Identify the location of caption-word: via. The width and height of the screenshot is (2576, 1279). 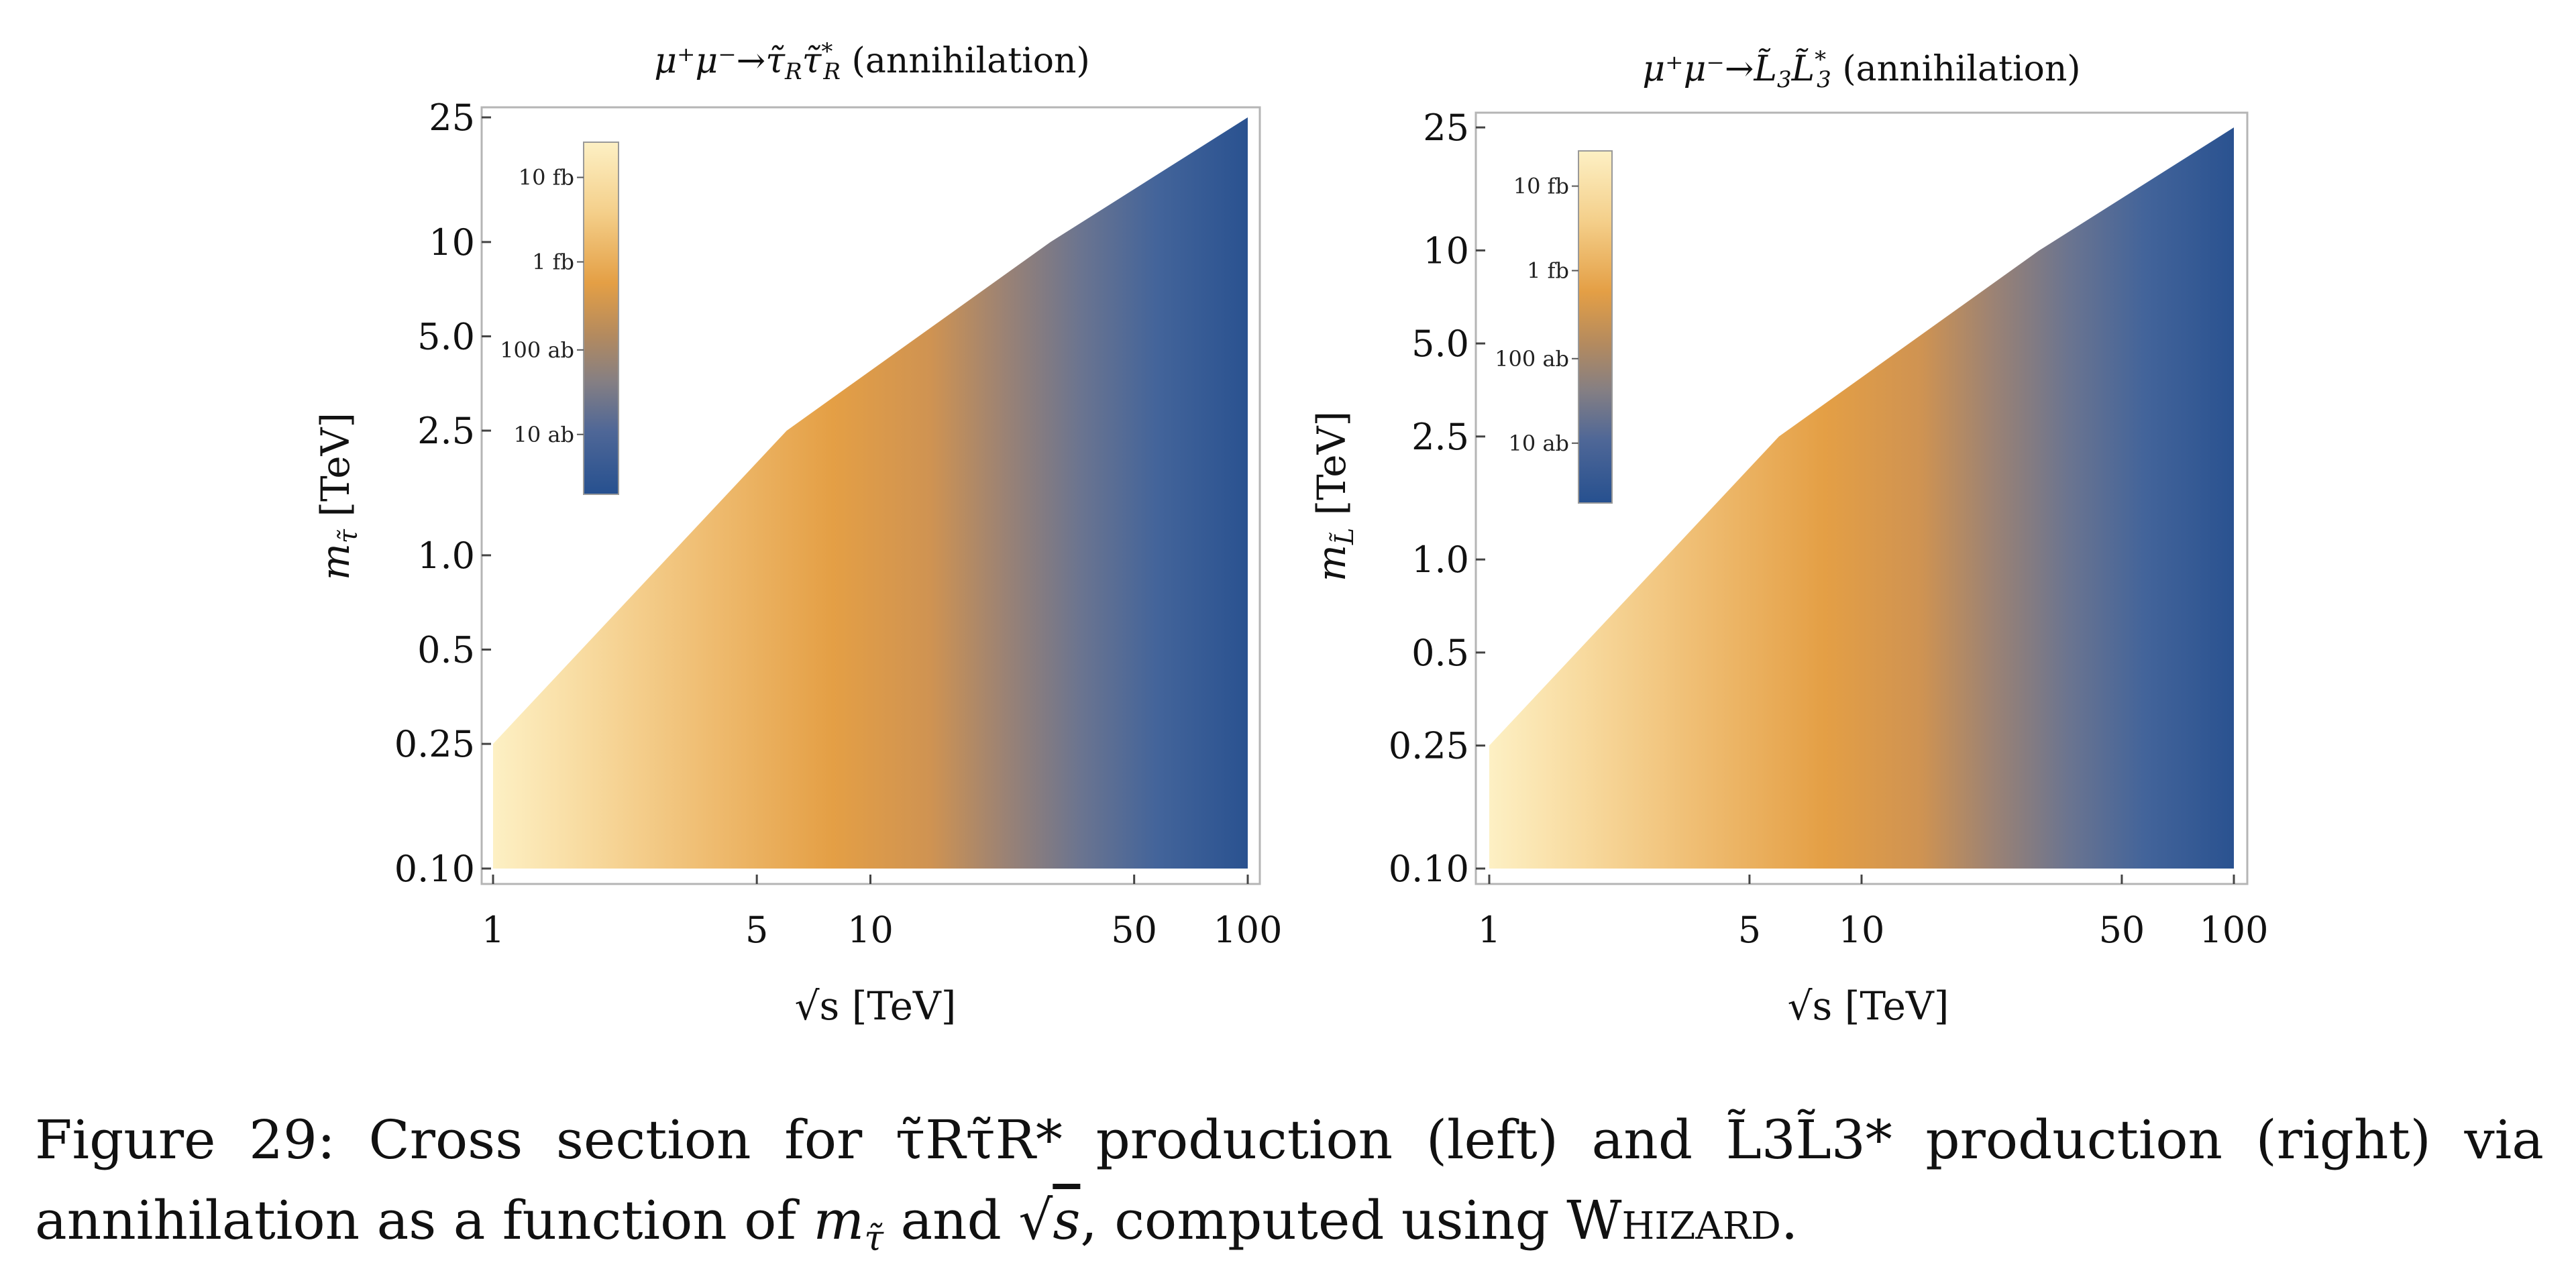
(2504, 1140).